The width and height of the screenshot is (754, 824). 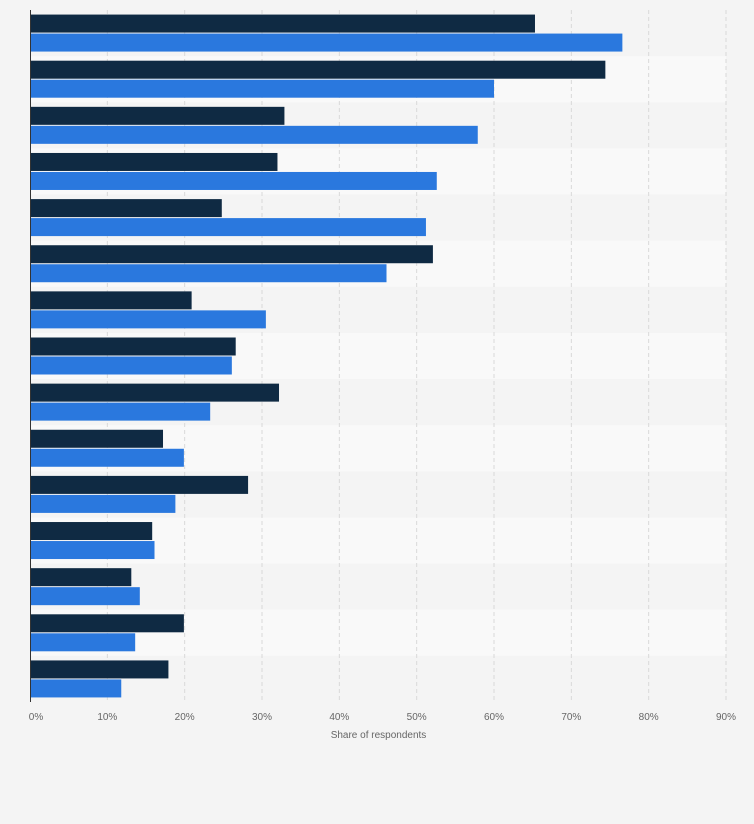 What do you see at coordinates (417, 717) in the screenshot?
I see `x-tick-label: 50%` at bounding box center [417, 717].